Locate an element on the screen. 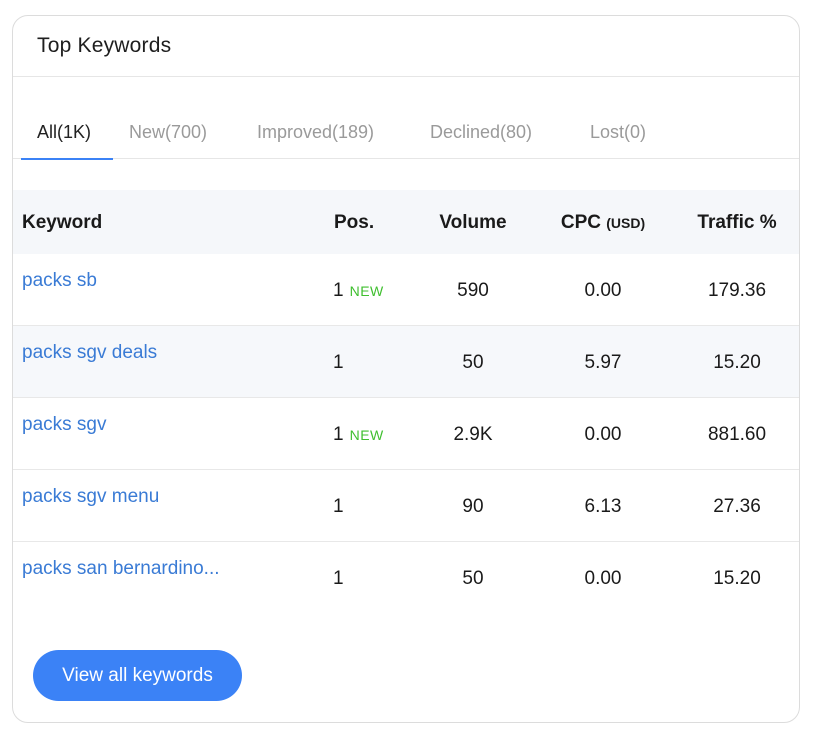 This screenshot has width=824, height=742. header-traffic: Traffic % is located at coordinates (737, 222).